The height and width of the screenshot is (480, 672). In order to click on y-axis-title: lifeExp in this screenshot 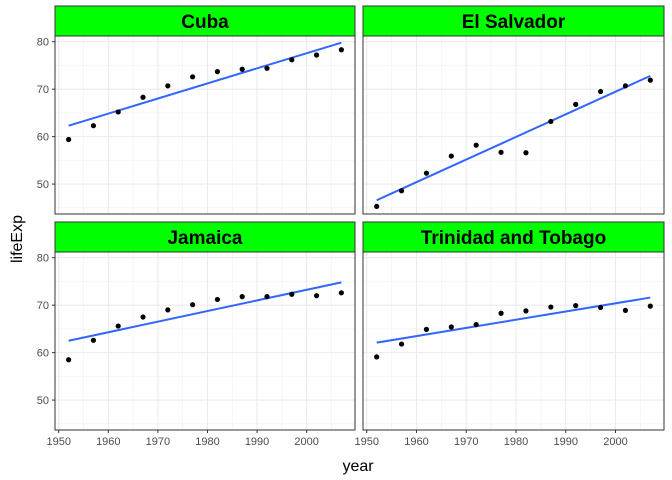, I will do `click(17, 239)`.